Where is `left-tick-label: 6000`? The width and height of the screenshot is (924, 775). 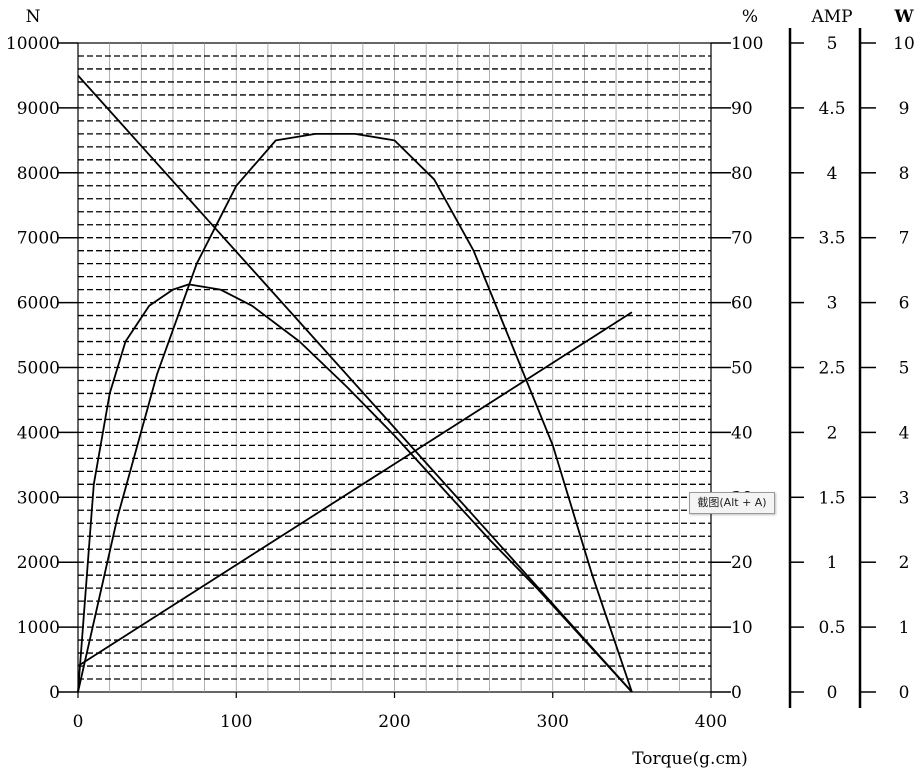 left-tick-label: 6000 is located at coordinates (38, 304).